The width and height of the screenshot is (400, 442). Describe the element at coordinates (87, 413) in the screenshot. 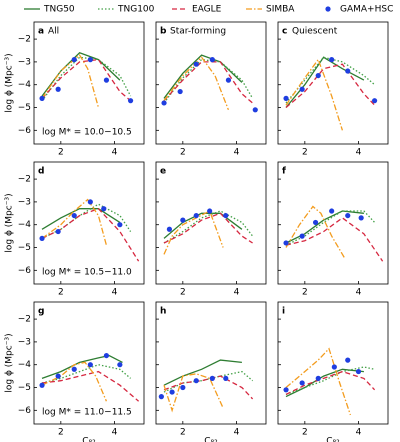

I see `annotation: log M* = 11.0−11.5` at that location.